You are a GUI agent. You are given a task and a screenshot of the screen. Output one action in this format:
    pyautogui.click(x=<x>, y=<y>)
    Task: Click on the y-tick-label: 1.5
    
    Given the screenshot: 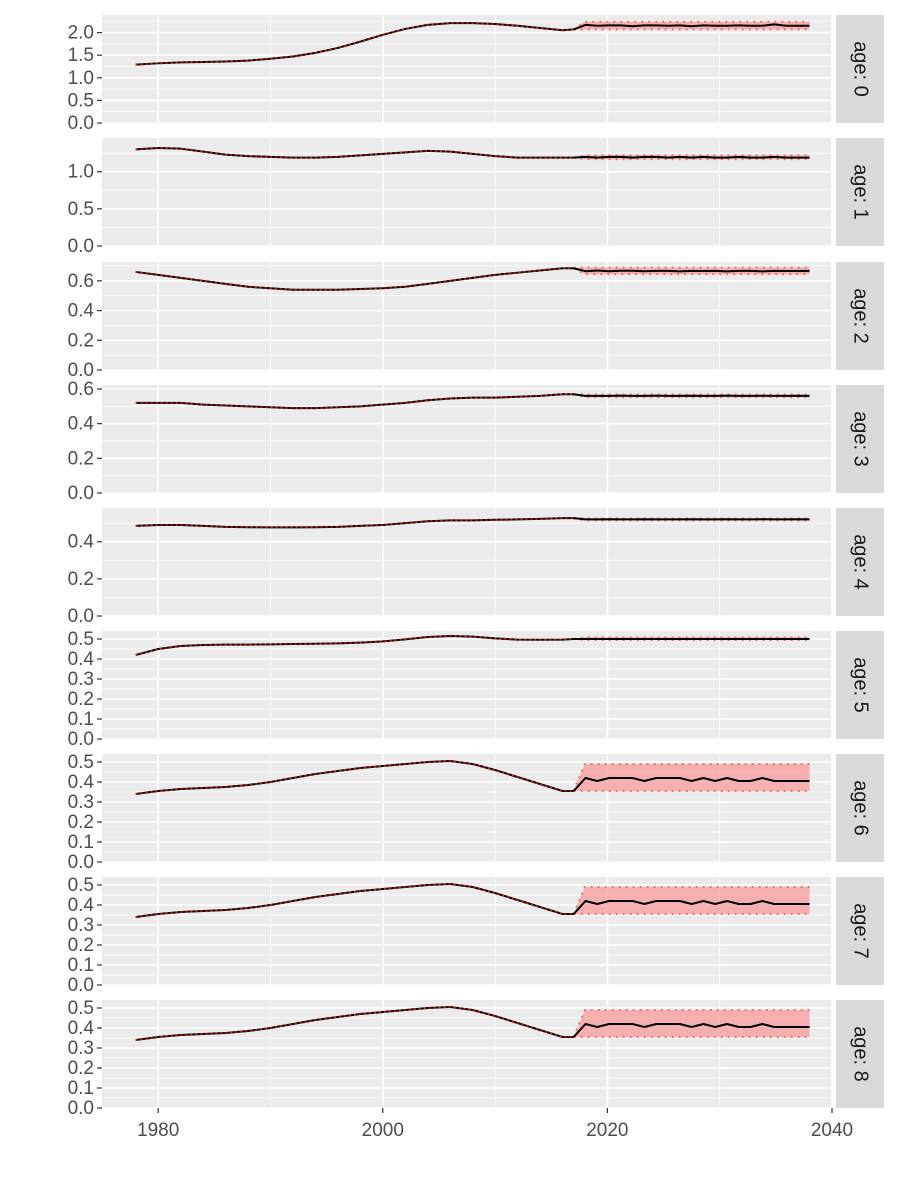 What is the action you would take?
    pyautogui.click(x=81, y=55)
    